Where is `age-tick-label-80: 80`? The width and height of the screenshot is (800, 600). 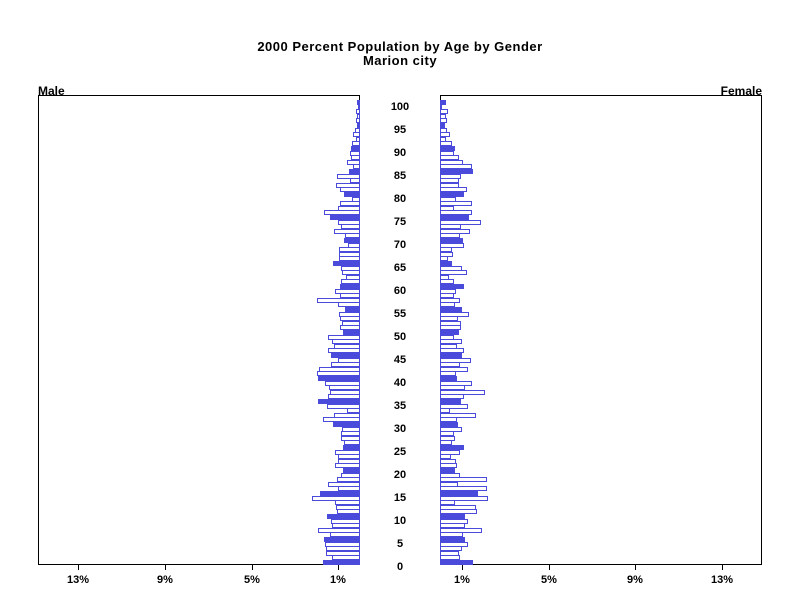
age-tick-label-80: 80 is located at coordinates (400, 199).